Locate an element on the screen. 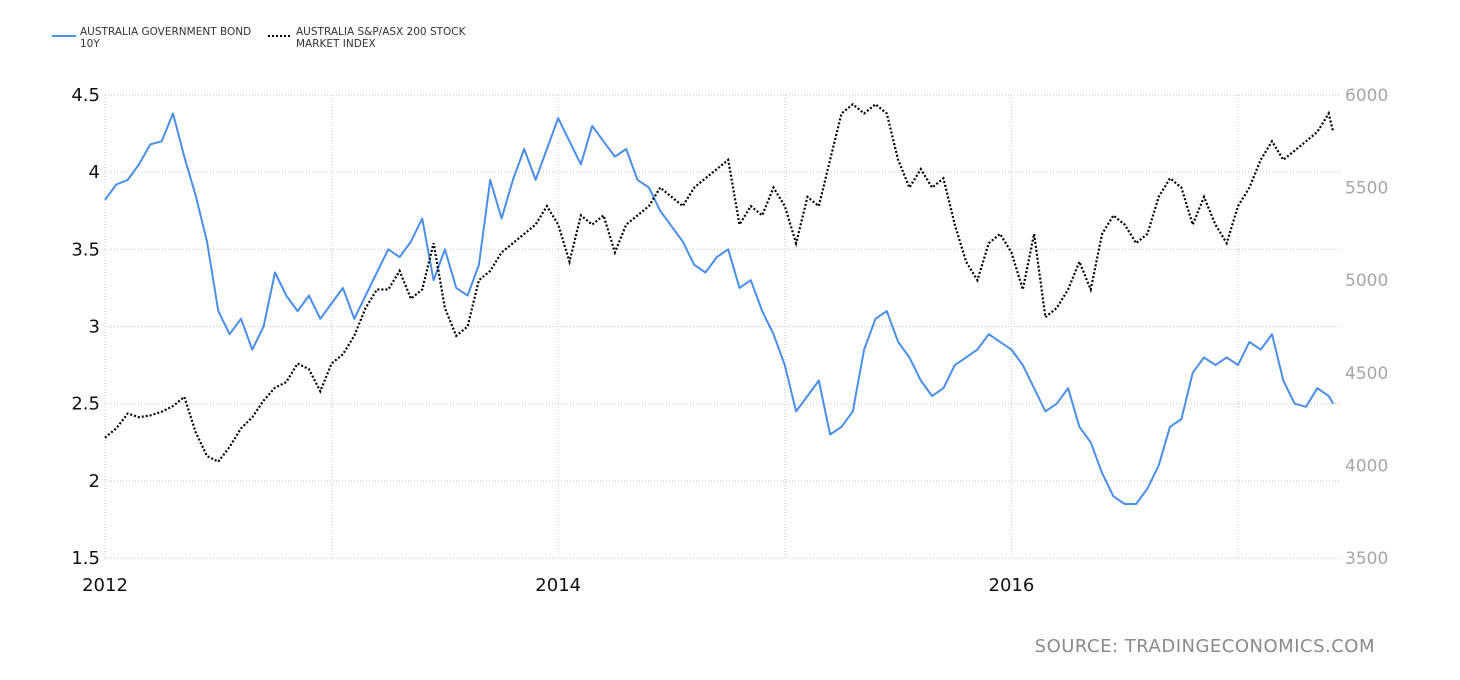 This screenshot has height=680, width=1460. left-tick-label: 4 is located at coordinates (94, 172).